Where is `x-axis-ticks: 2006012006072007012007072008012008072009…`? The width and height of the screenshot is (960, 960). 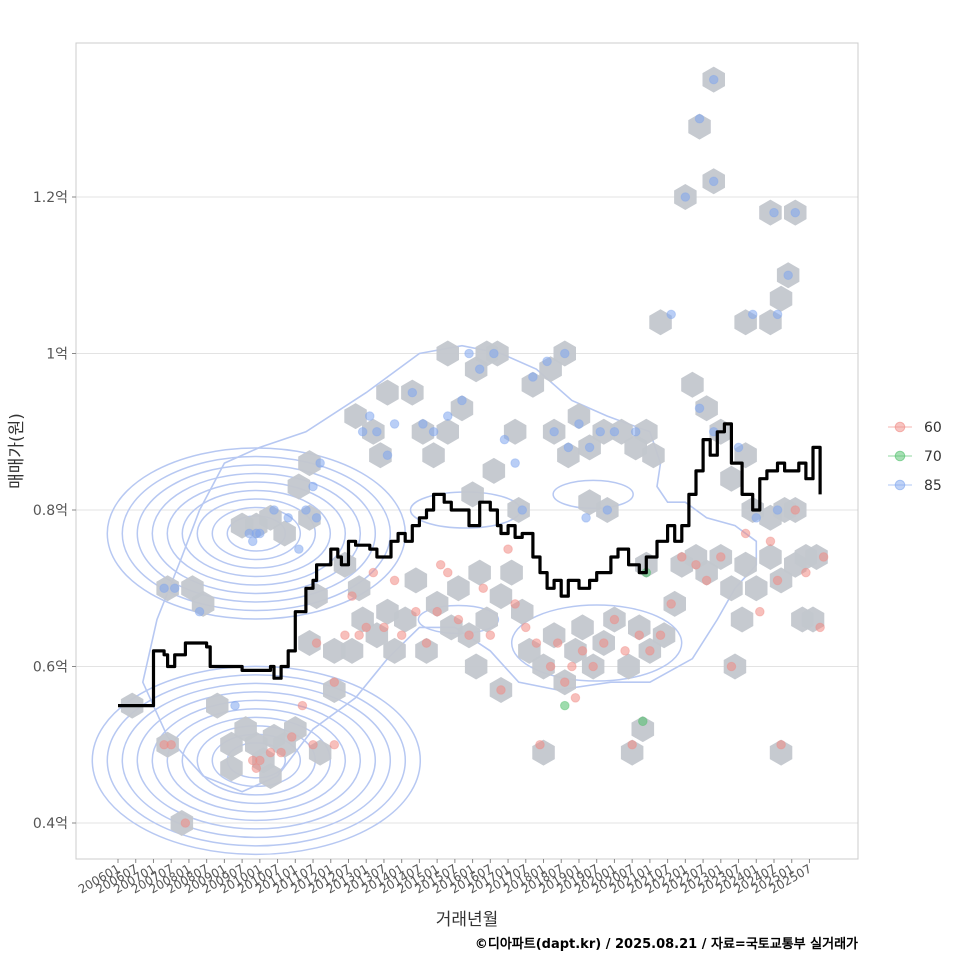 x-axis-ticks: 2006012006072007012007072008012008072009… is located at coordinates (445, 878).